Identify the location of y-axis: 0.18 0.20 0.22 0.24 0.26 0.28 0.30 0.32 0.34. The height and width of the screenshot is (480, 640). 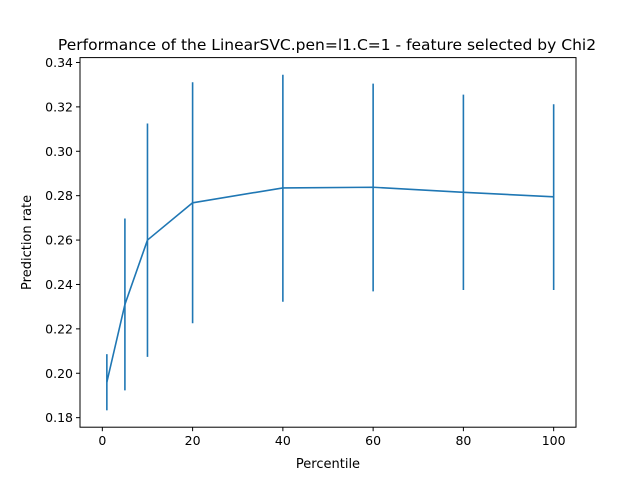
(62, 240).